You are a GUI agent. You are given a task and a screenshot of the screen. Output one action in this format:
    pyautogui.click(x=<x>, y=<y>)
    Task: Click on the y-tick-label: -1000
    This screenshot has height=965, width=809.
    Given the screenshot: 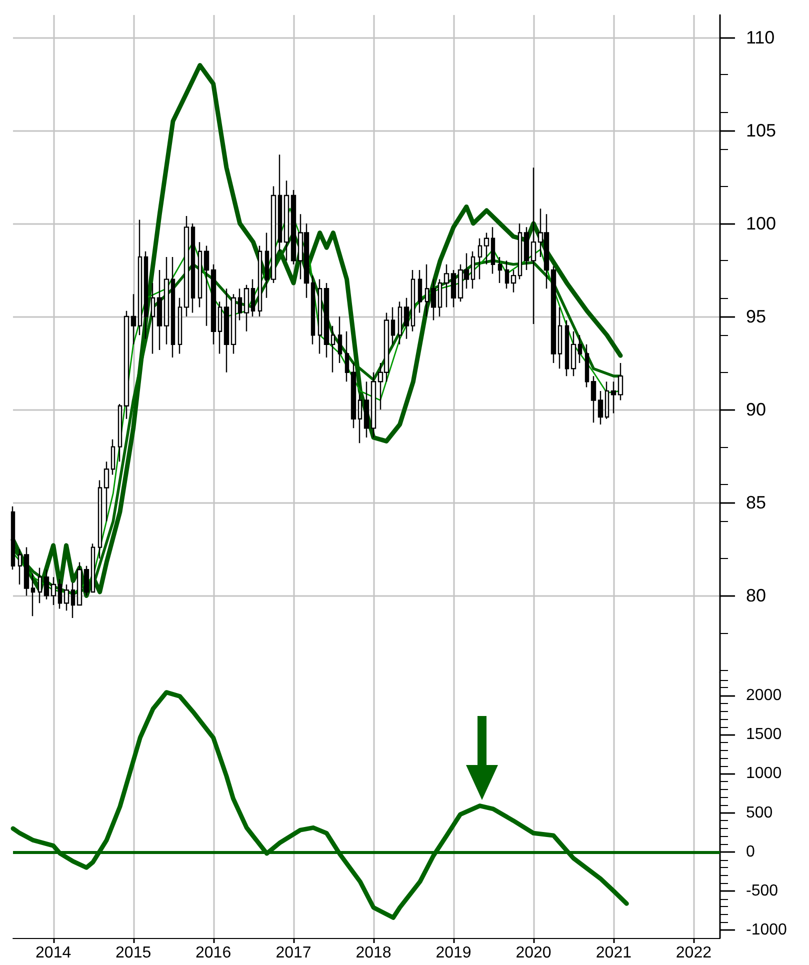 What is the action you would take?
    pyautogui.click(x=767, y=930)
    